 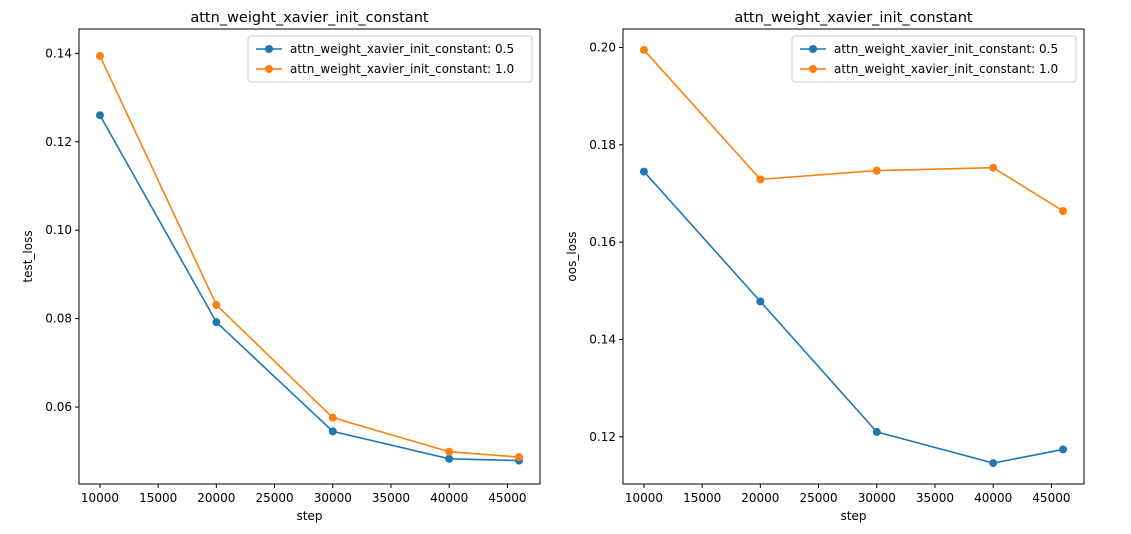 I want to click on y-tick-label: 0.18, so click(x=602, y=145).